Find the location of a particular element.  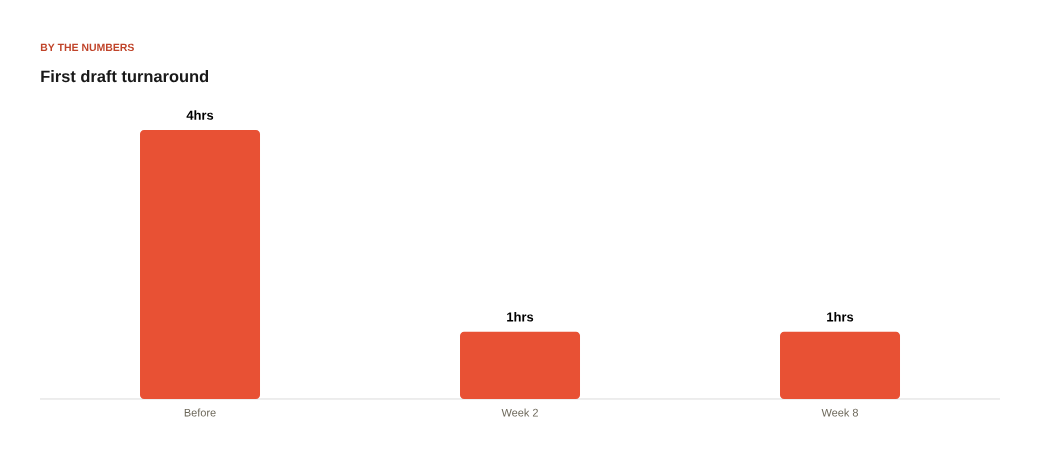

chart-title: First draft turnaround is located at coordinates (125, 76).